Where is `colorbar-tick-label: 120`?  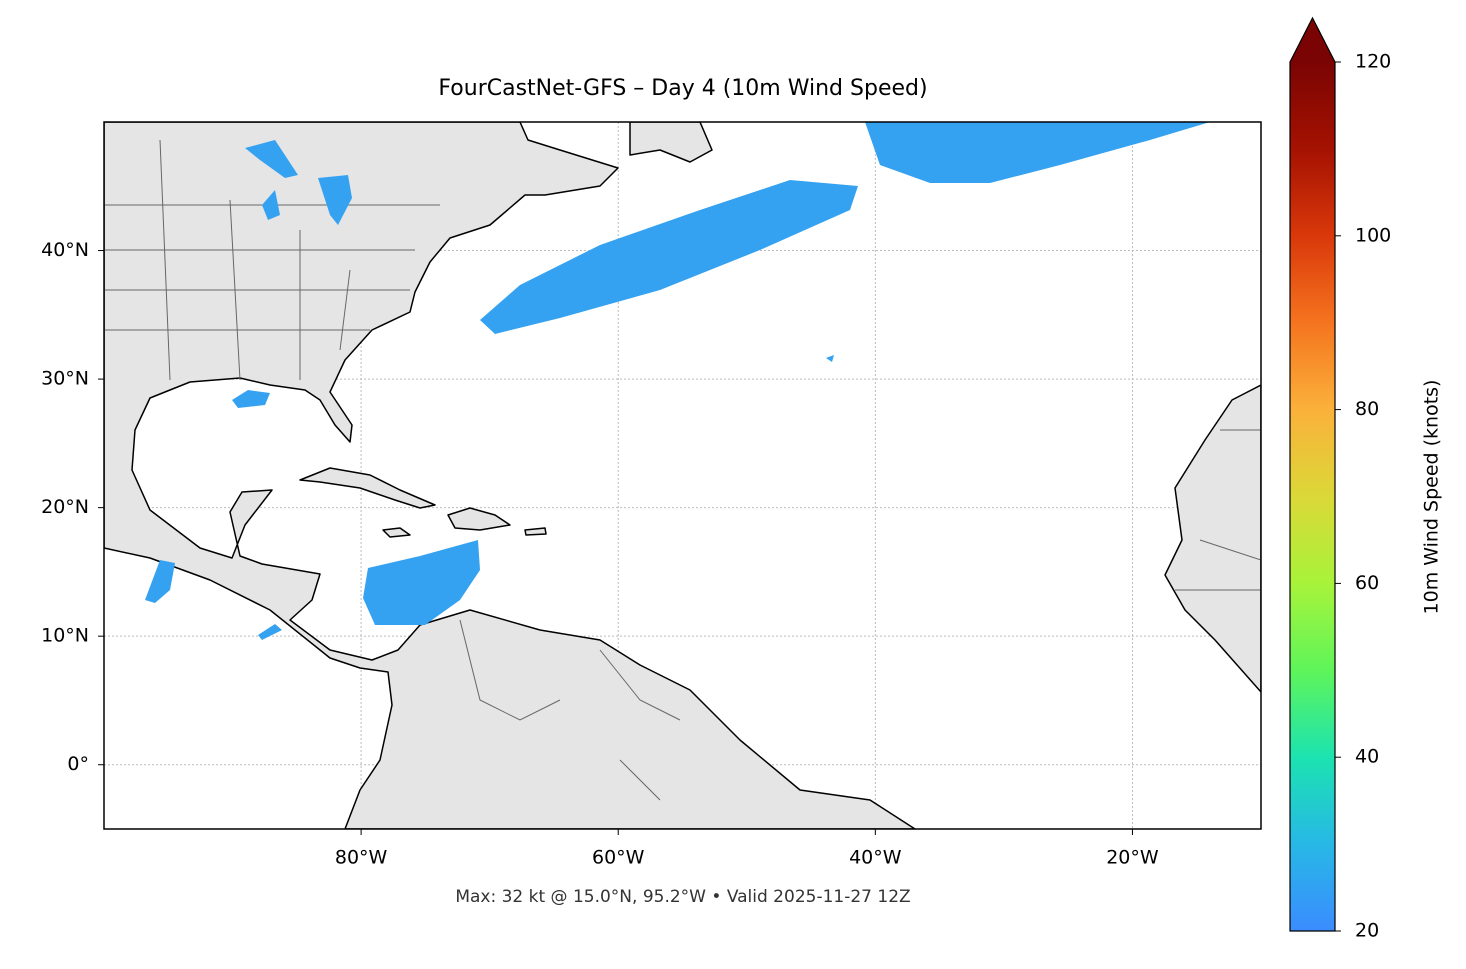
colorbar-tick-label: 120 is located at coordinates (1373, 62).